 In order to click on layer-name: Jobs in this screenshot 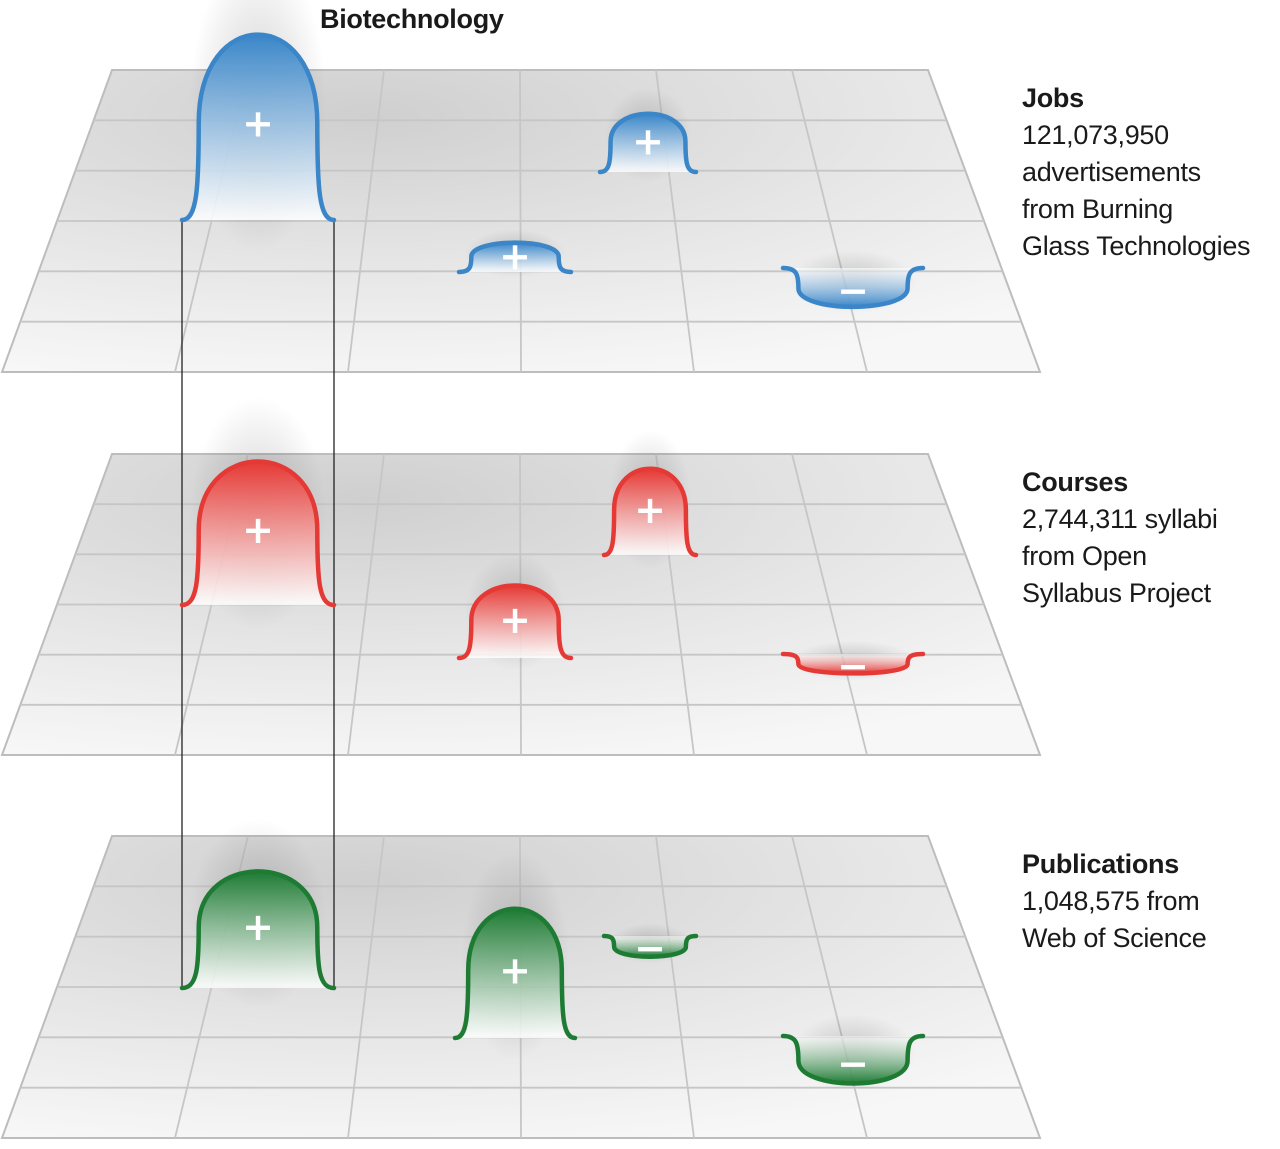, I will do `click(1053, 98)`.